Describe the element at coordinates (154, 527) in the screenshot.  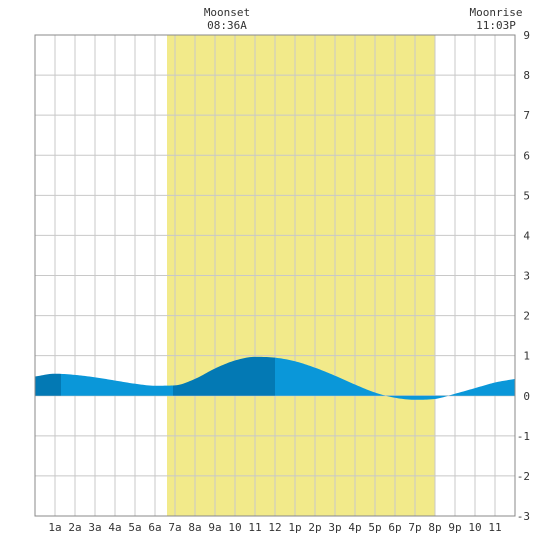
I see `x-tick-label: 6a` at that location.